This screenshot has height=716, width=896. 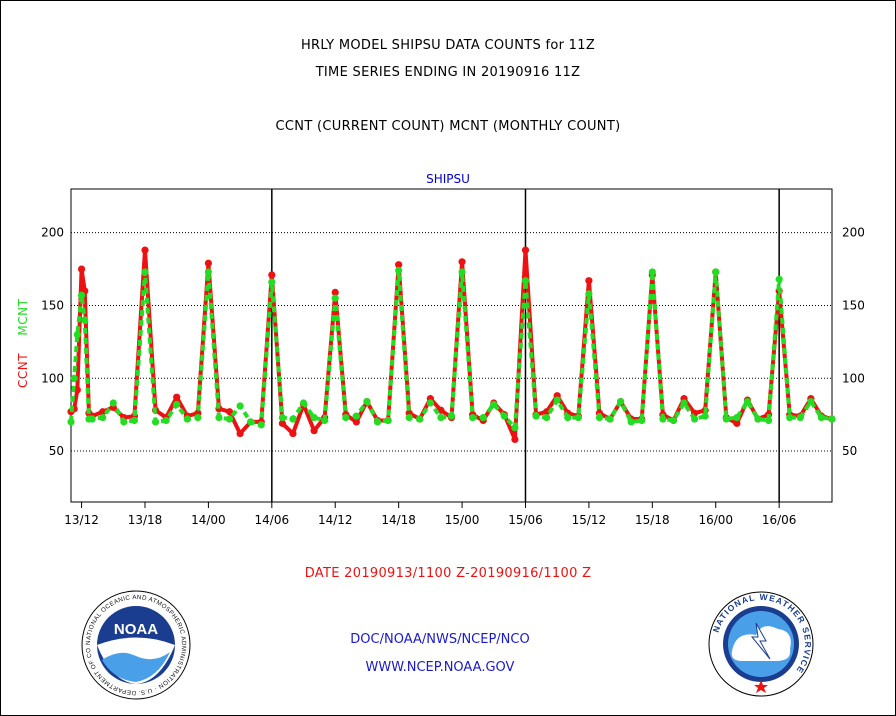 What do you see at coordinates (208, 520) in the screenshot?
I see `x-tick-14/00: 14/00` at bounding box center [208, 520].